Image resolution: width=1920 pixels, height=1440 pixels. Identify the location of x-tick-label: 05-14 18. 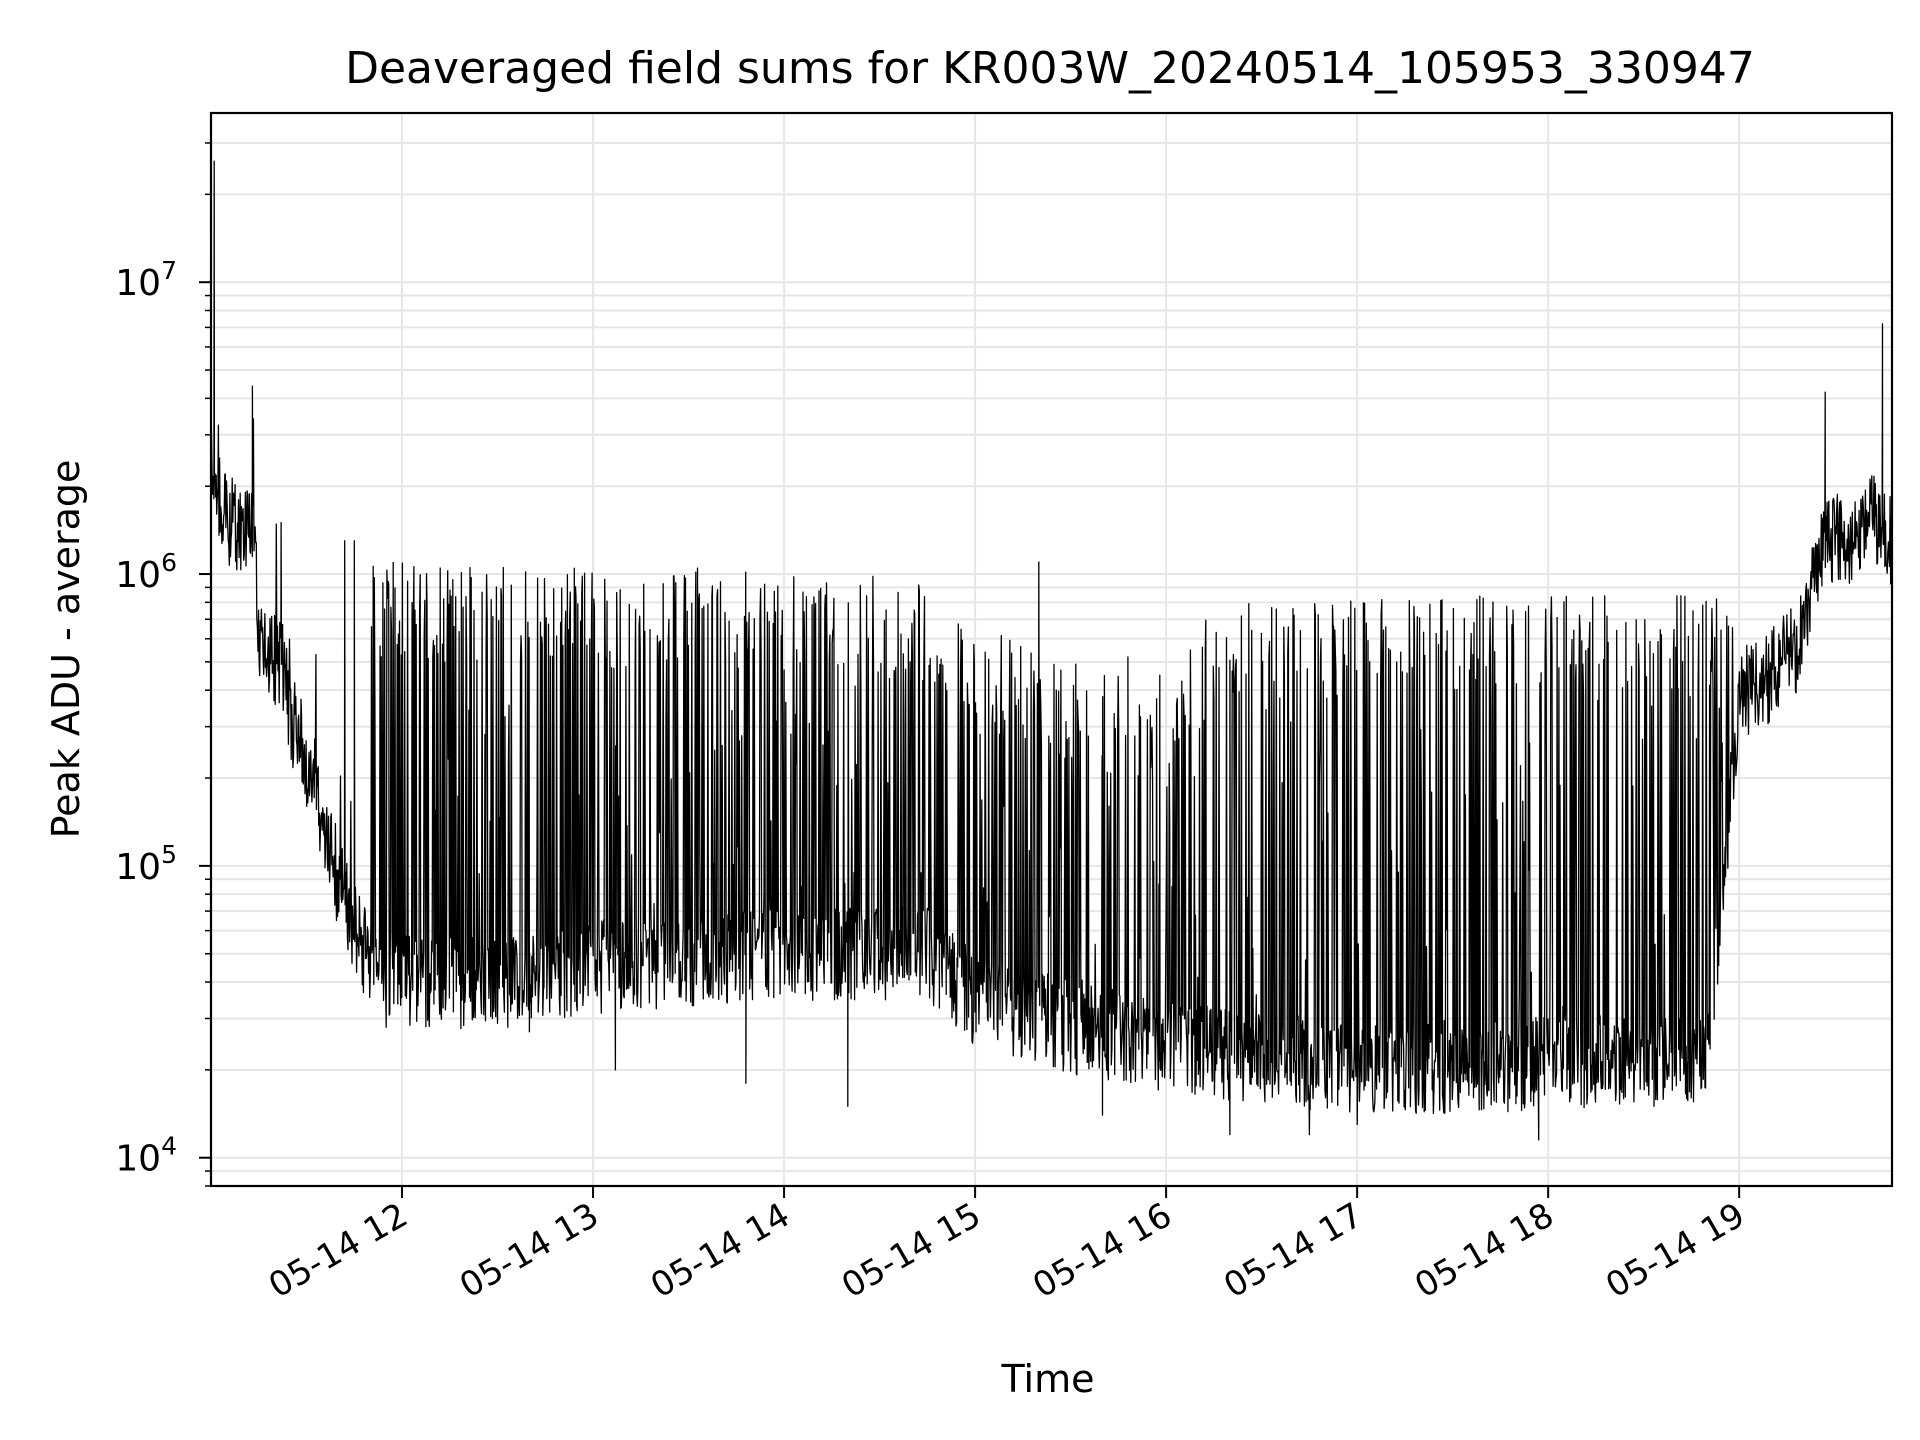
(1484, 1250).